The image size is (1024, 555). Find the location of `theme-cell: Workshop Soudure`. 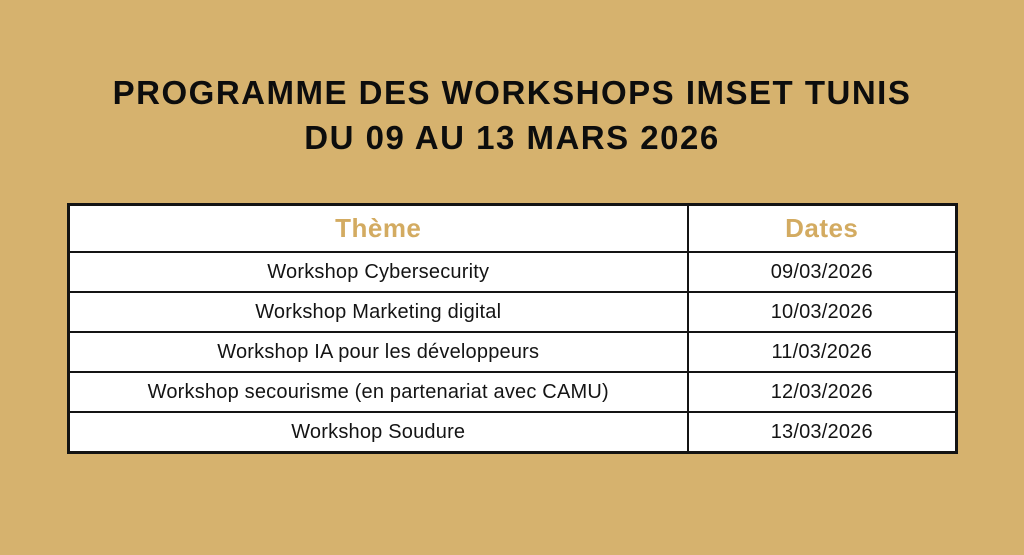

theme-cell: Workshop Soudure is located at coordinates (378, 432).